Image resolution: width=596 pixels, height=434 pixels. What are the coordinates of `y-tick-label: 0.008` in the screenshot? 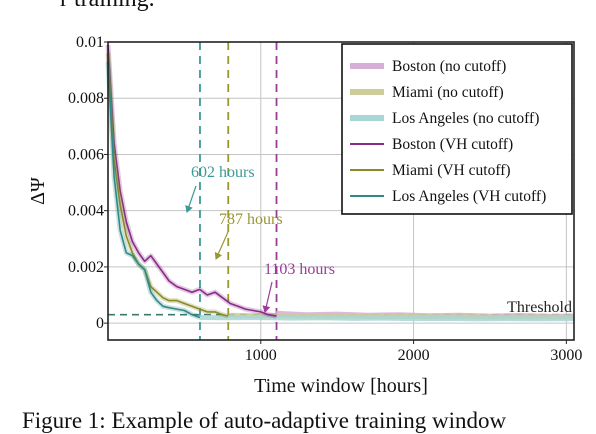 It's located at (86, 98).